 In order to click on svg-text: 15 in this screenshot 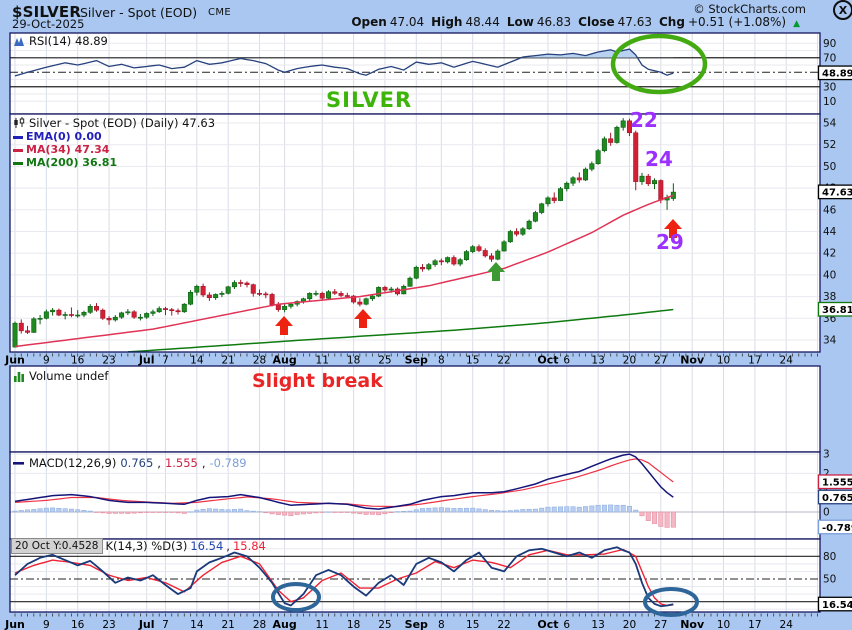, I will do `click(472, 624)`.